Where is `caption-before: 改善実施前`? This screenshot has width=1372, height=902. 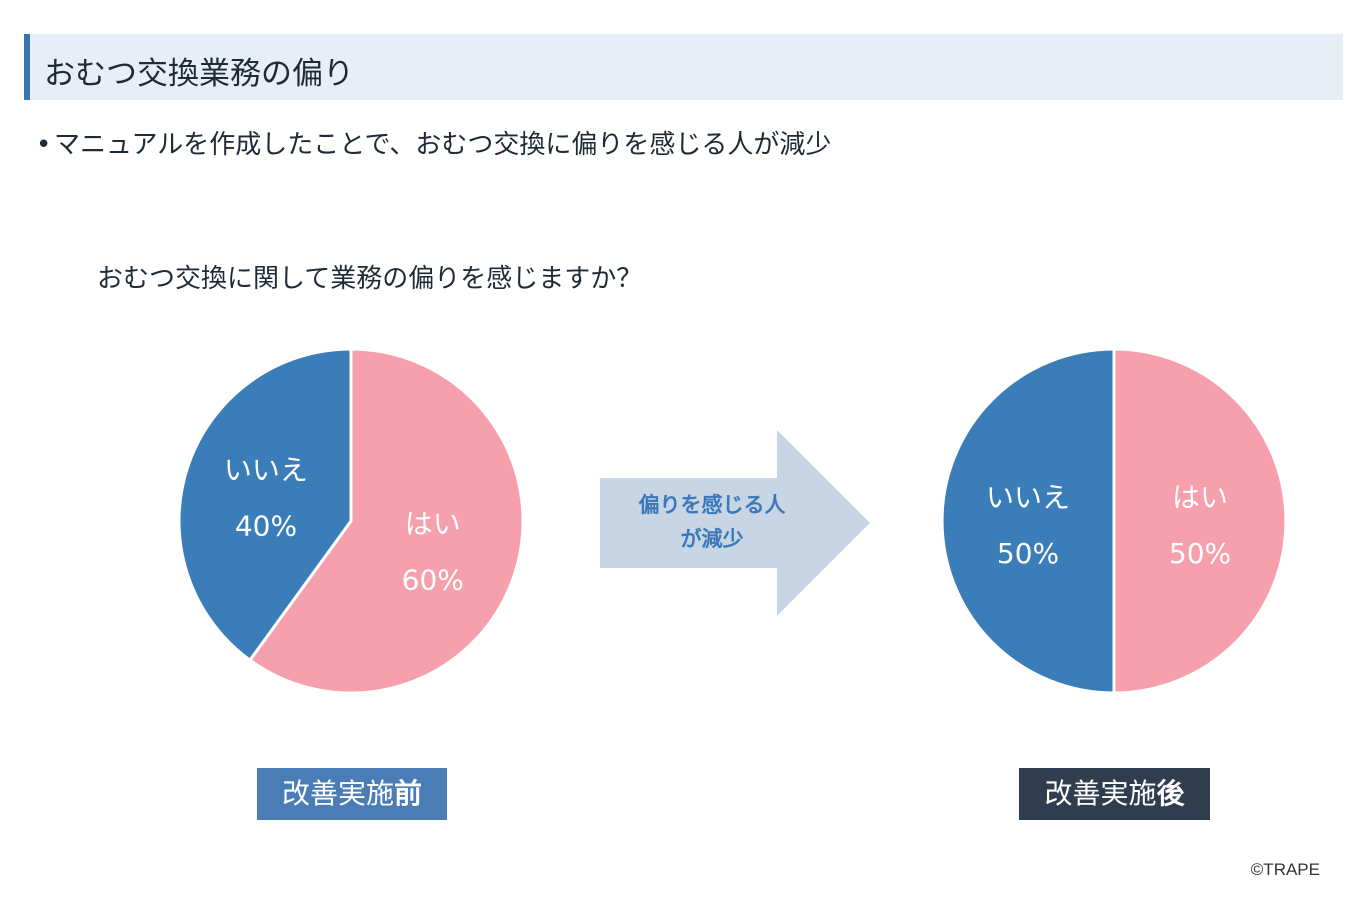
caption-before: 改善実施前 is located at coordinates (352, 794).